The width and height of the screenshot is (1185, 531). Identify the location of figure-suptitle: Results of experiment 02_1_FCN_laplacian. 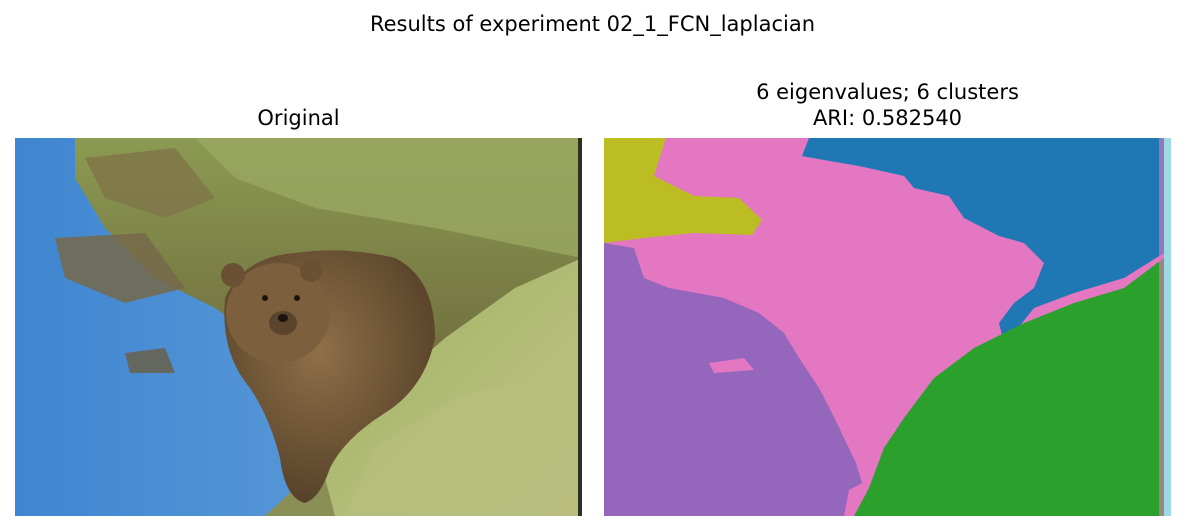
(592, 24).